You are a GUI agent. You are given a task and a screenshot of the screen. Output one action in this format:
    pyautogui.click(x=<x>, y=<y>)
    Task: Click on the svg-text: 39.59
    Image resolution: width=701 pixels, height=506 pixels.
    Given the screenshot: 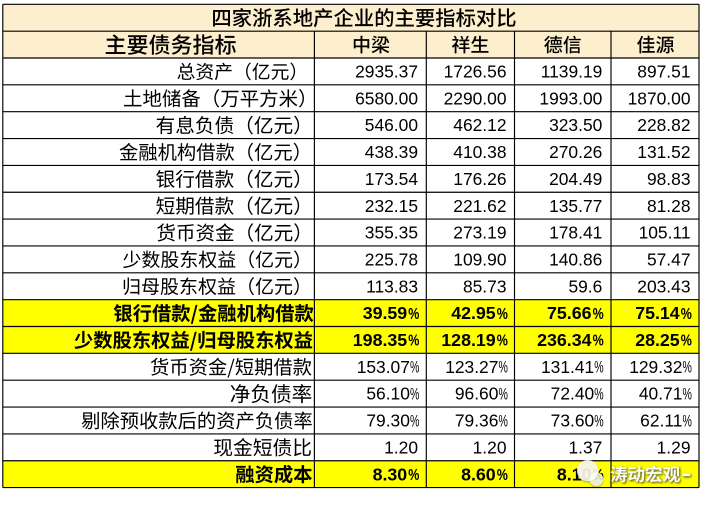 What is the action you would take?
    pyautogui.click(x=385, y=313)
    